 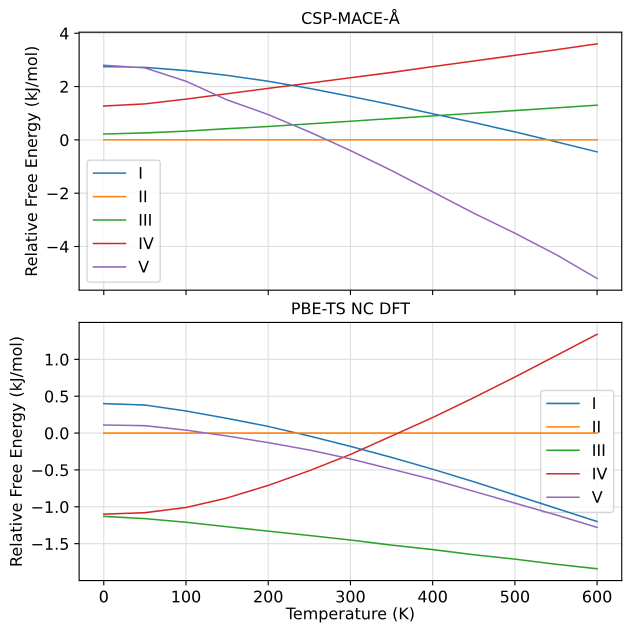 I want to click on y-tick-label: 0, so click(x=64, y=140).